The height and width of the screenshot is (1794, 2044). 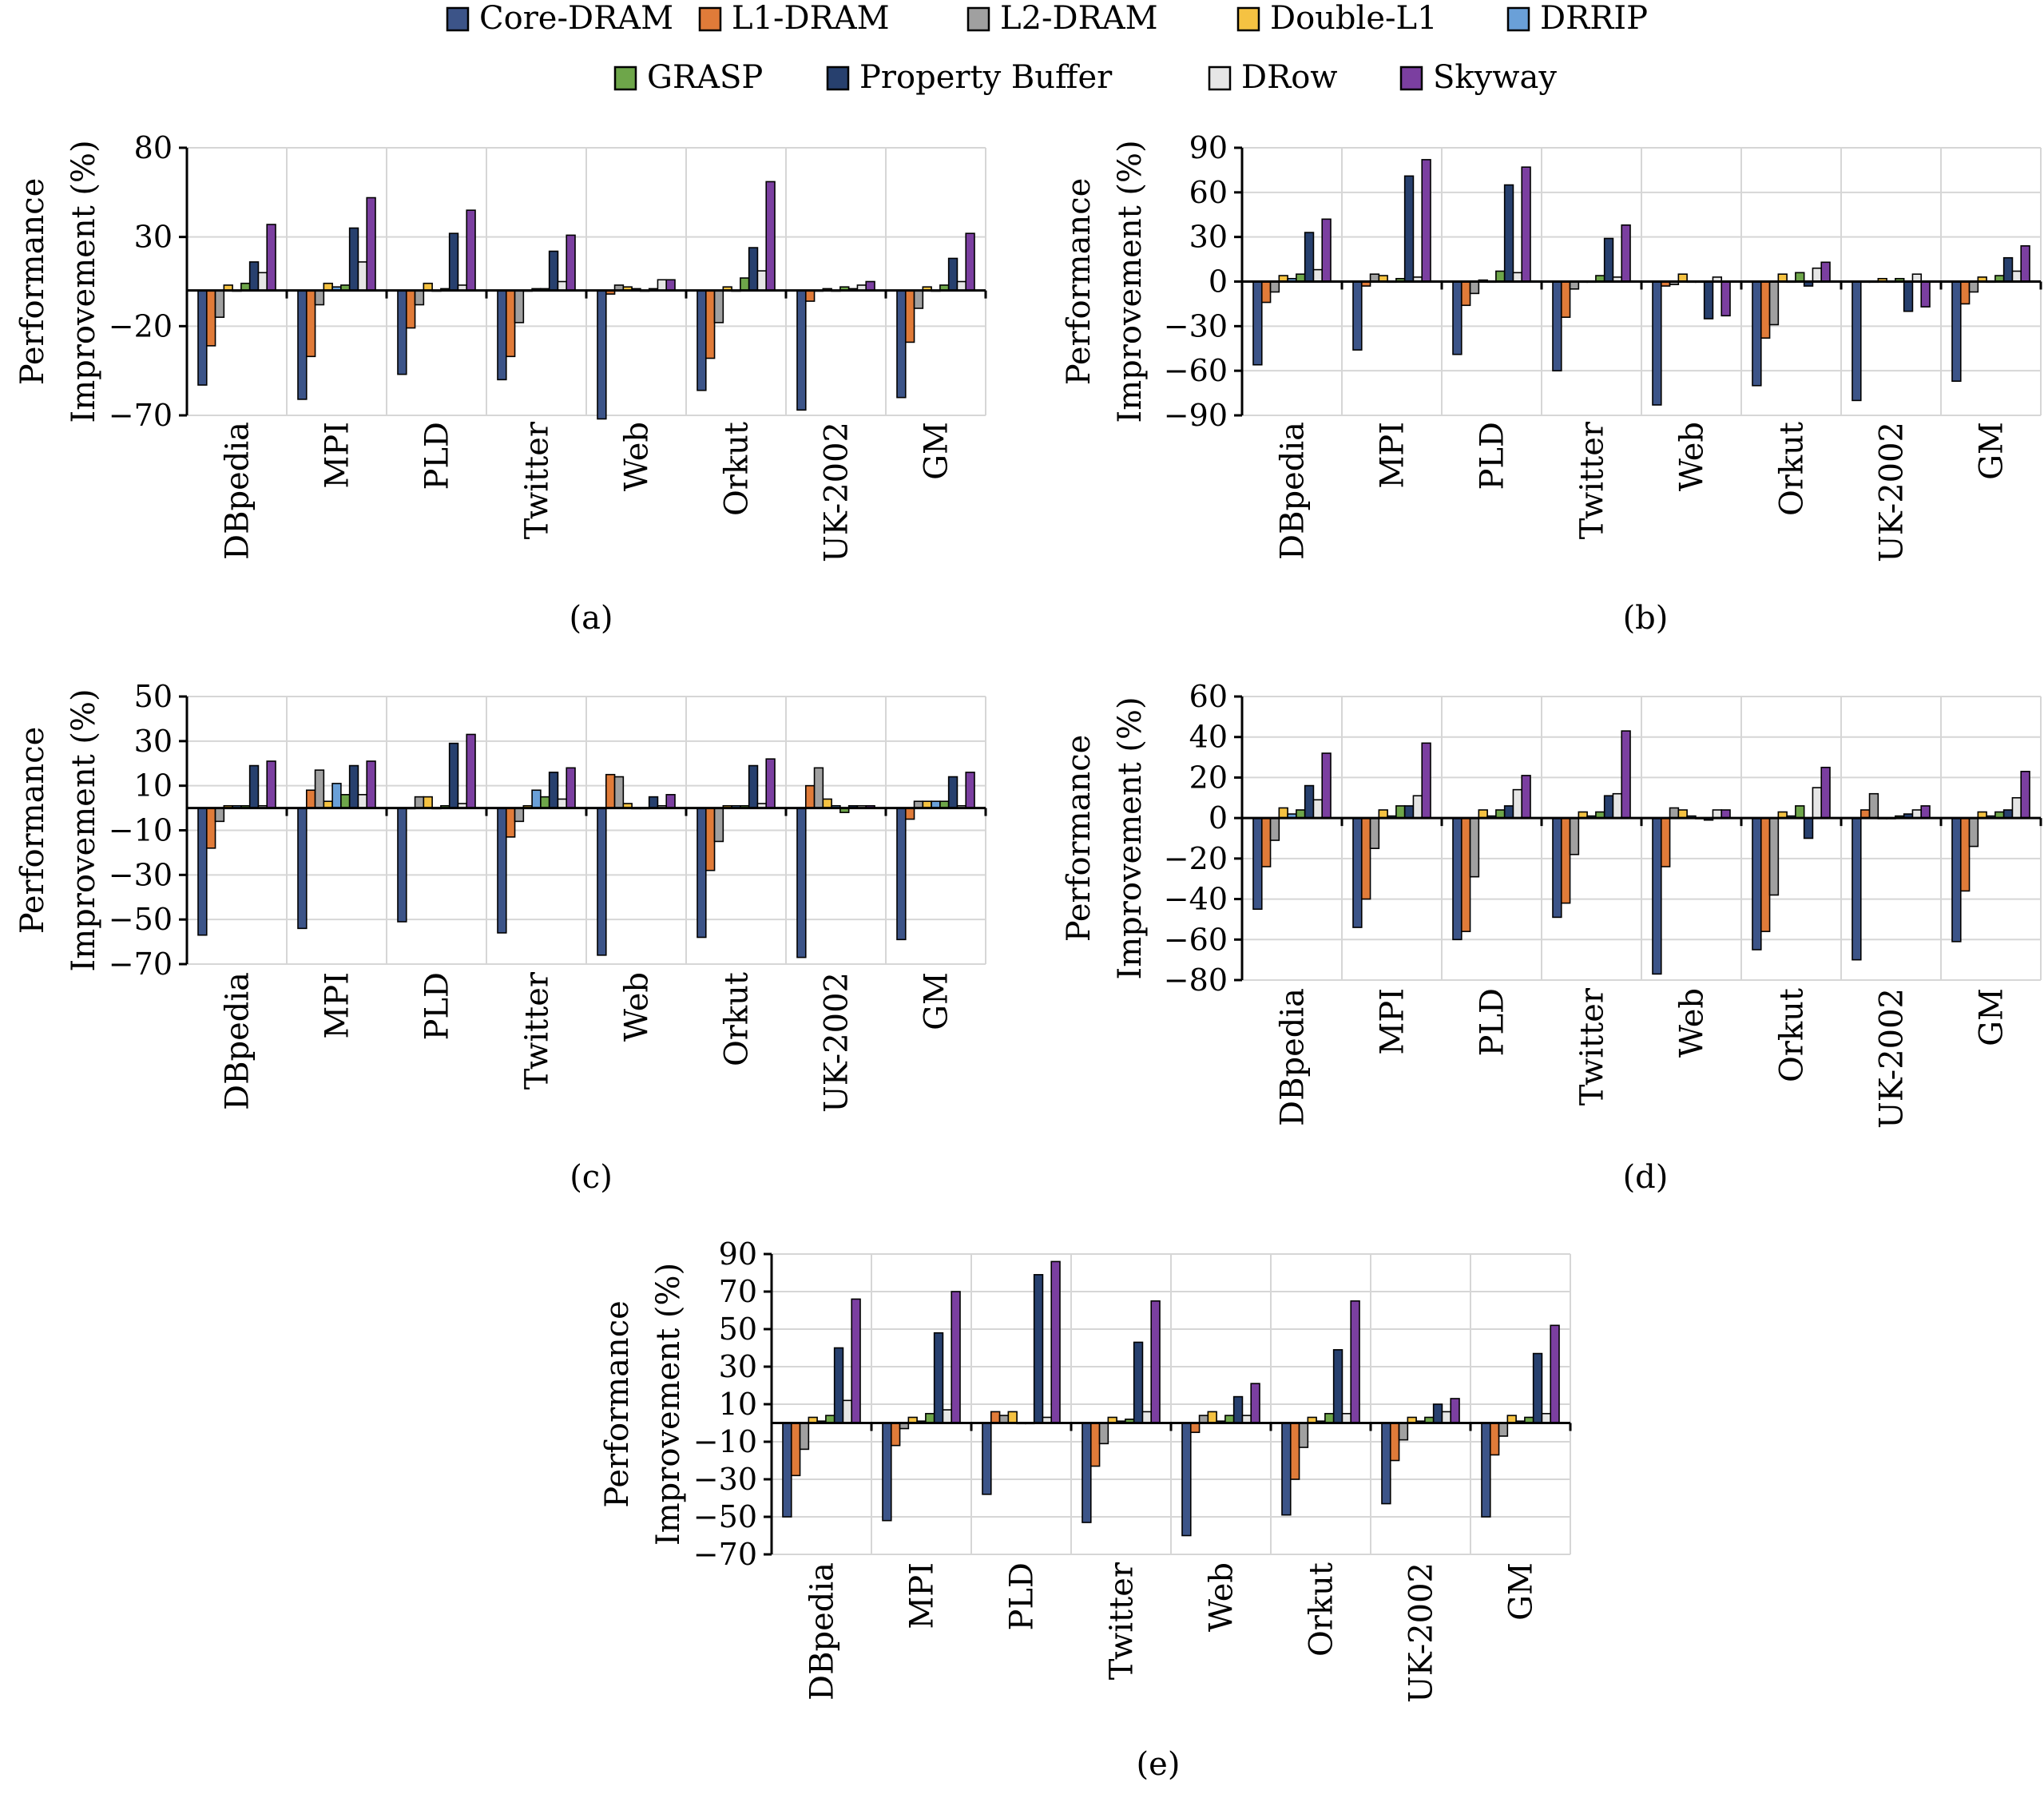 I want to click on bar-skyway-twitter, so click(x=1626, y=253).